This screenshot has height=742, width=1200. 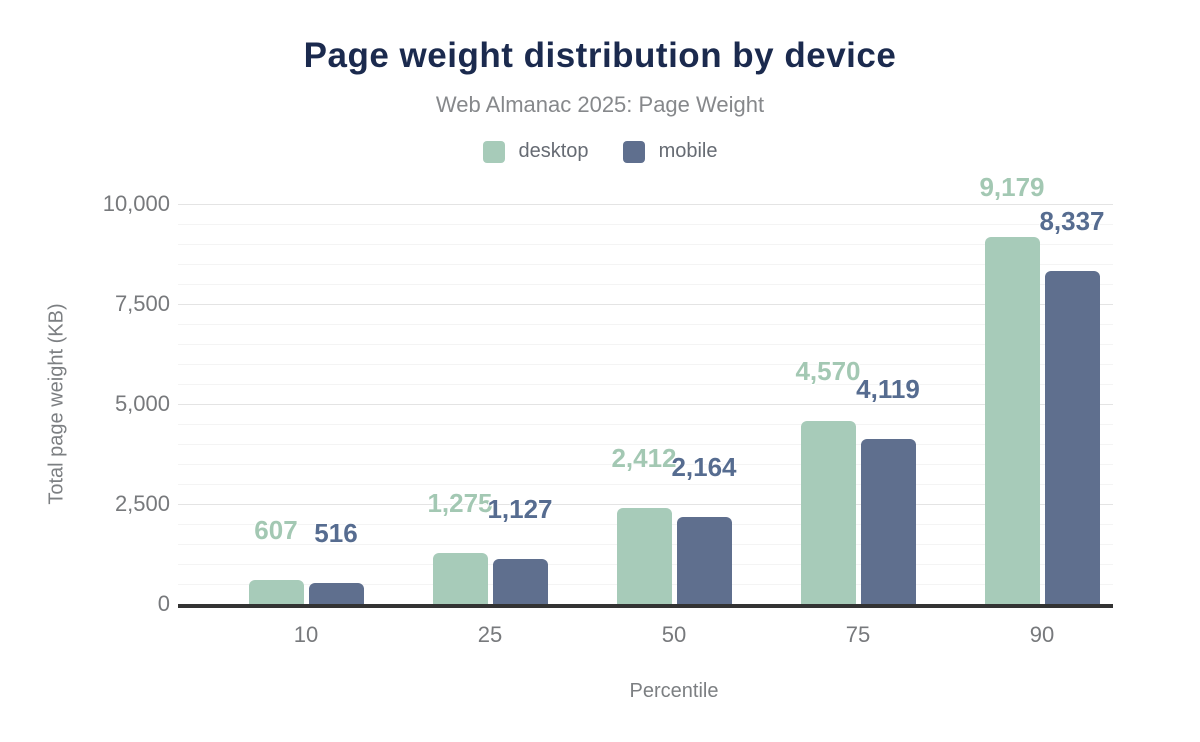 What do you see at coordinates (600, 151) in the screenshot?
I see `legend: desktop mobile` at bounding box center [600, 151].